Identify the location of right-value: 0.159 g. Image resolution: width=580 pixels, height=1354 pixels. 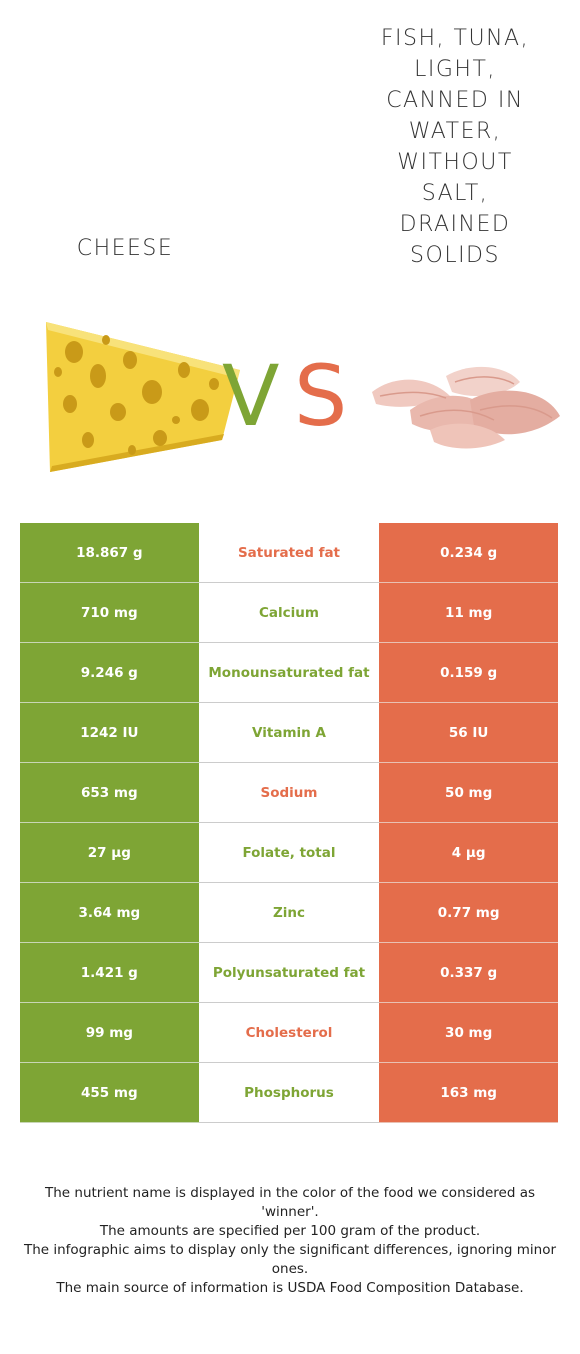
(468, 672).